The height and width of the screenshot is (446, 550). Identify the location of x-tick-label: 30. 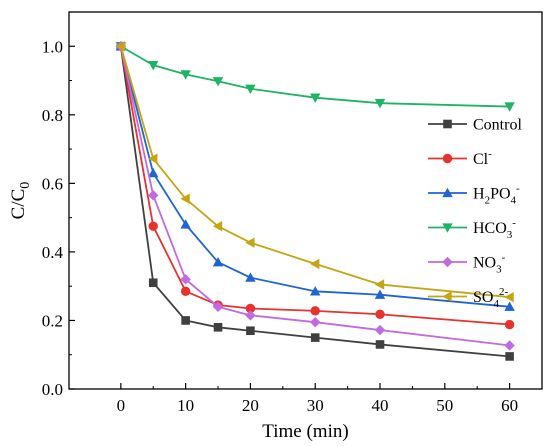
(315, 405).